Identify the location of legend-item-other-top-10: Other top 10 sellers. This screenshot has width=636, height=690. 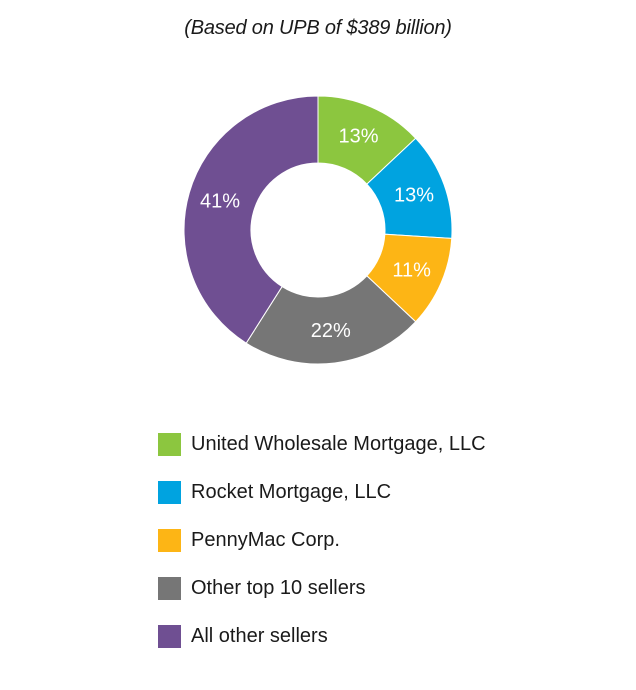
(388, 588).